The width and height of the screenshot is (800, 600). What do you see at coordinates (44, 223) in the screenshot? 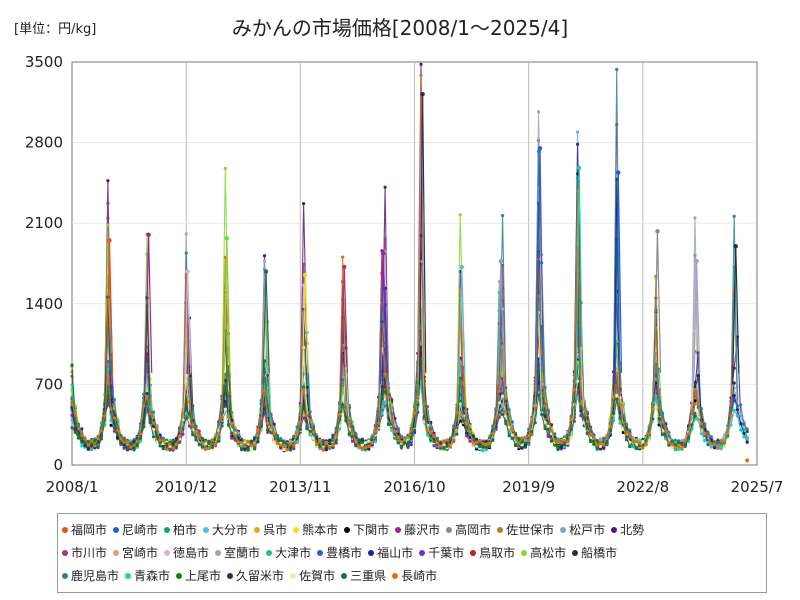
I see `y-tick-label: 2100` at bounding box center [44, 223].